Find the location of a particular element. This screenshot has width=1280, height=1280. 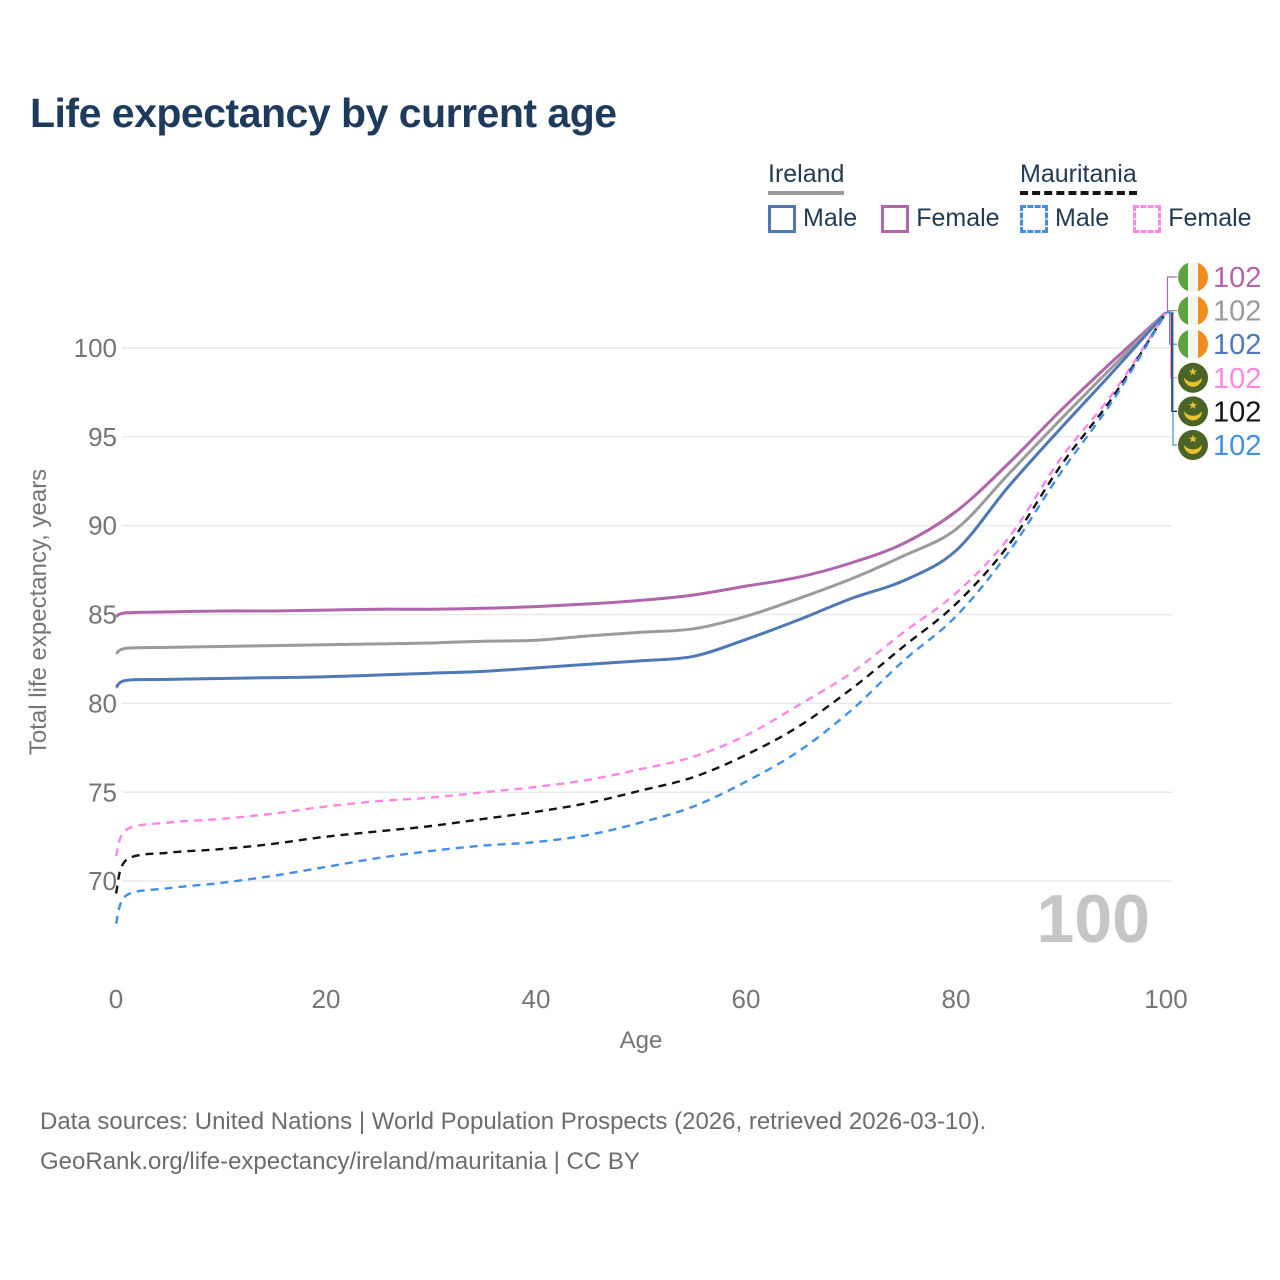

x-tick-label: 80 is located at coordinates (956, 999).